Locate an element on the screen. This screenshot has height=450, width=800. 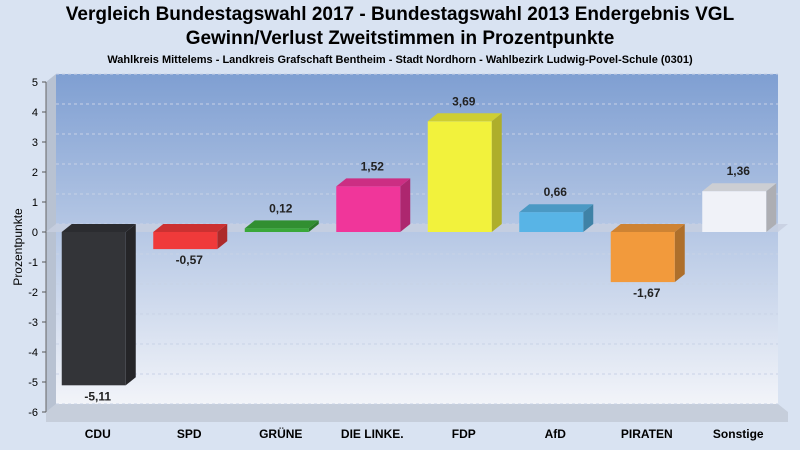
value-label: 0,12 is located at coordinates (281, 208).